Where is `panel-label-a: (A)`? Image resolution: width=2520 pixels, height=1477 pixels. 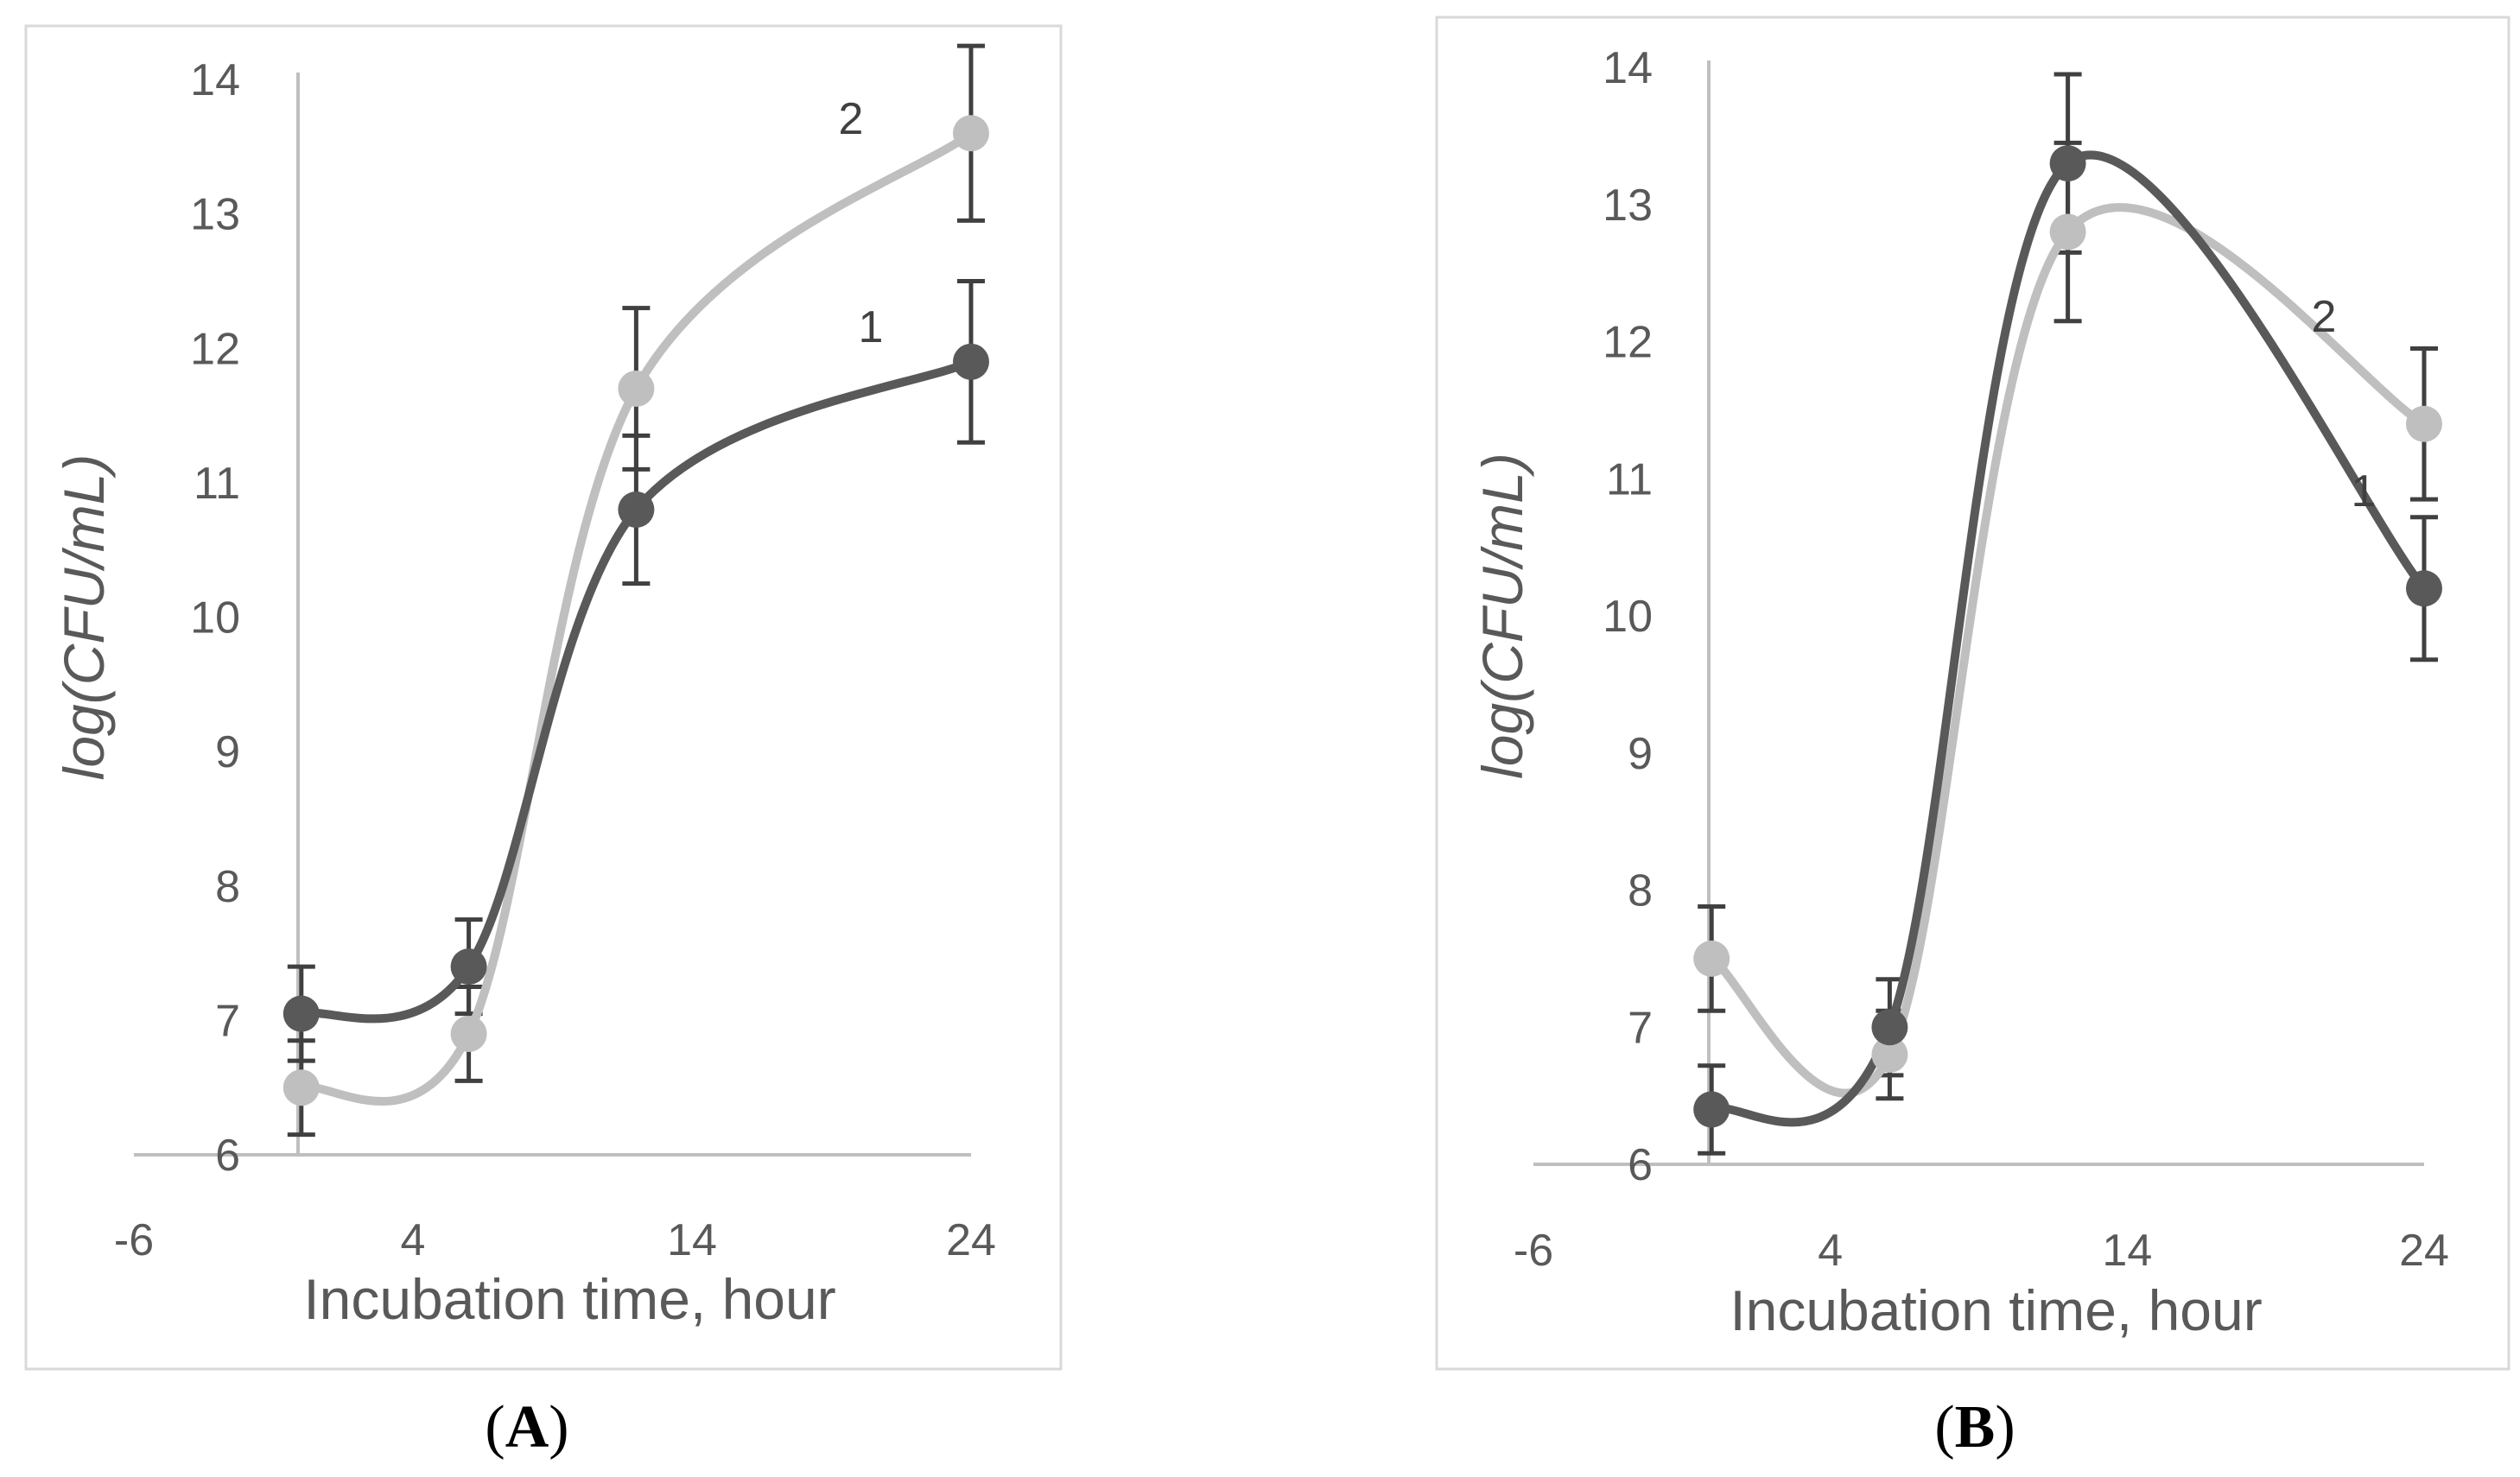
panel-label-a: (A) is located at coordinates (526, 1427).